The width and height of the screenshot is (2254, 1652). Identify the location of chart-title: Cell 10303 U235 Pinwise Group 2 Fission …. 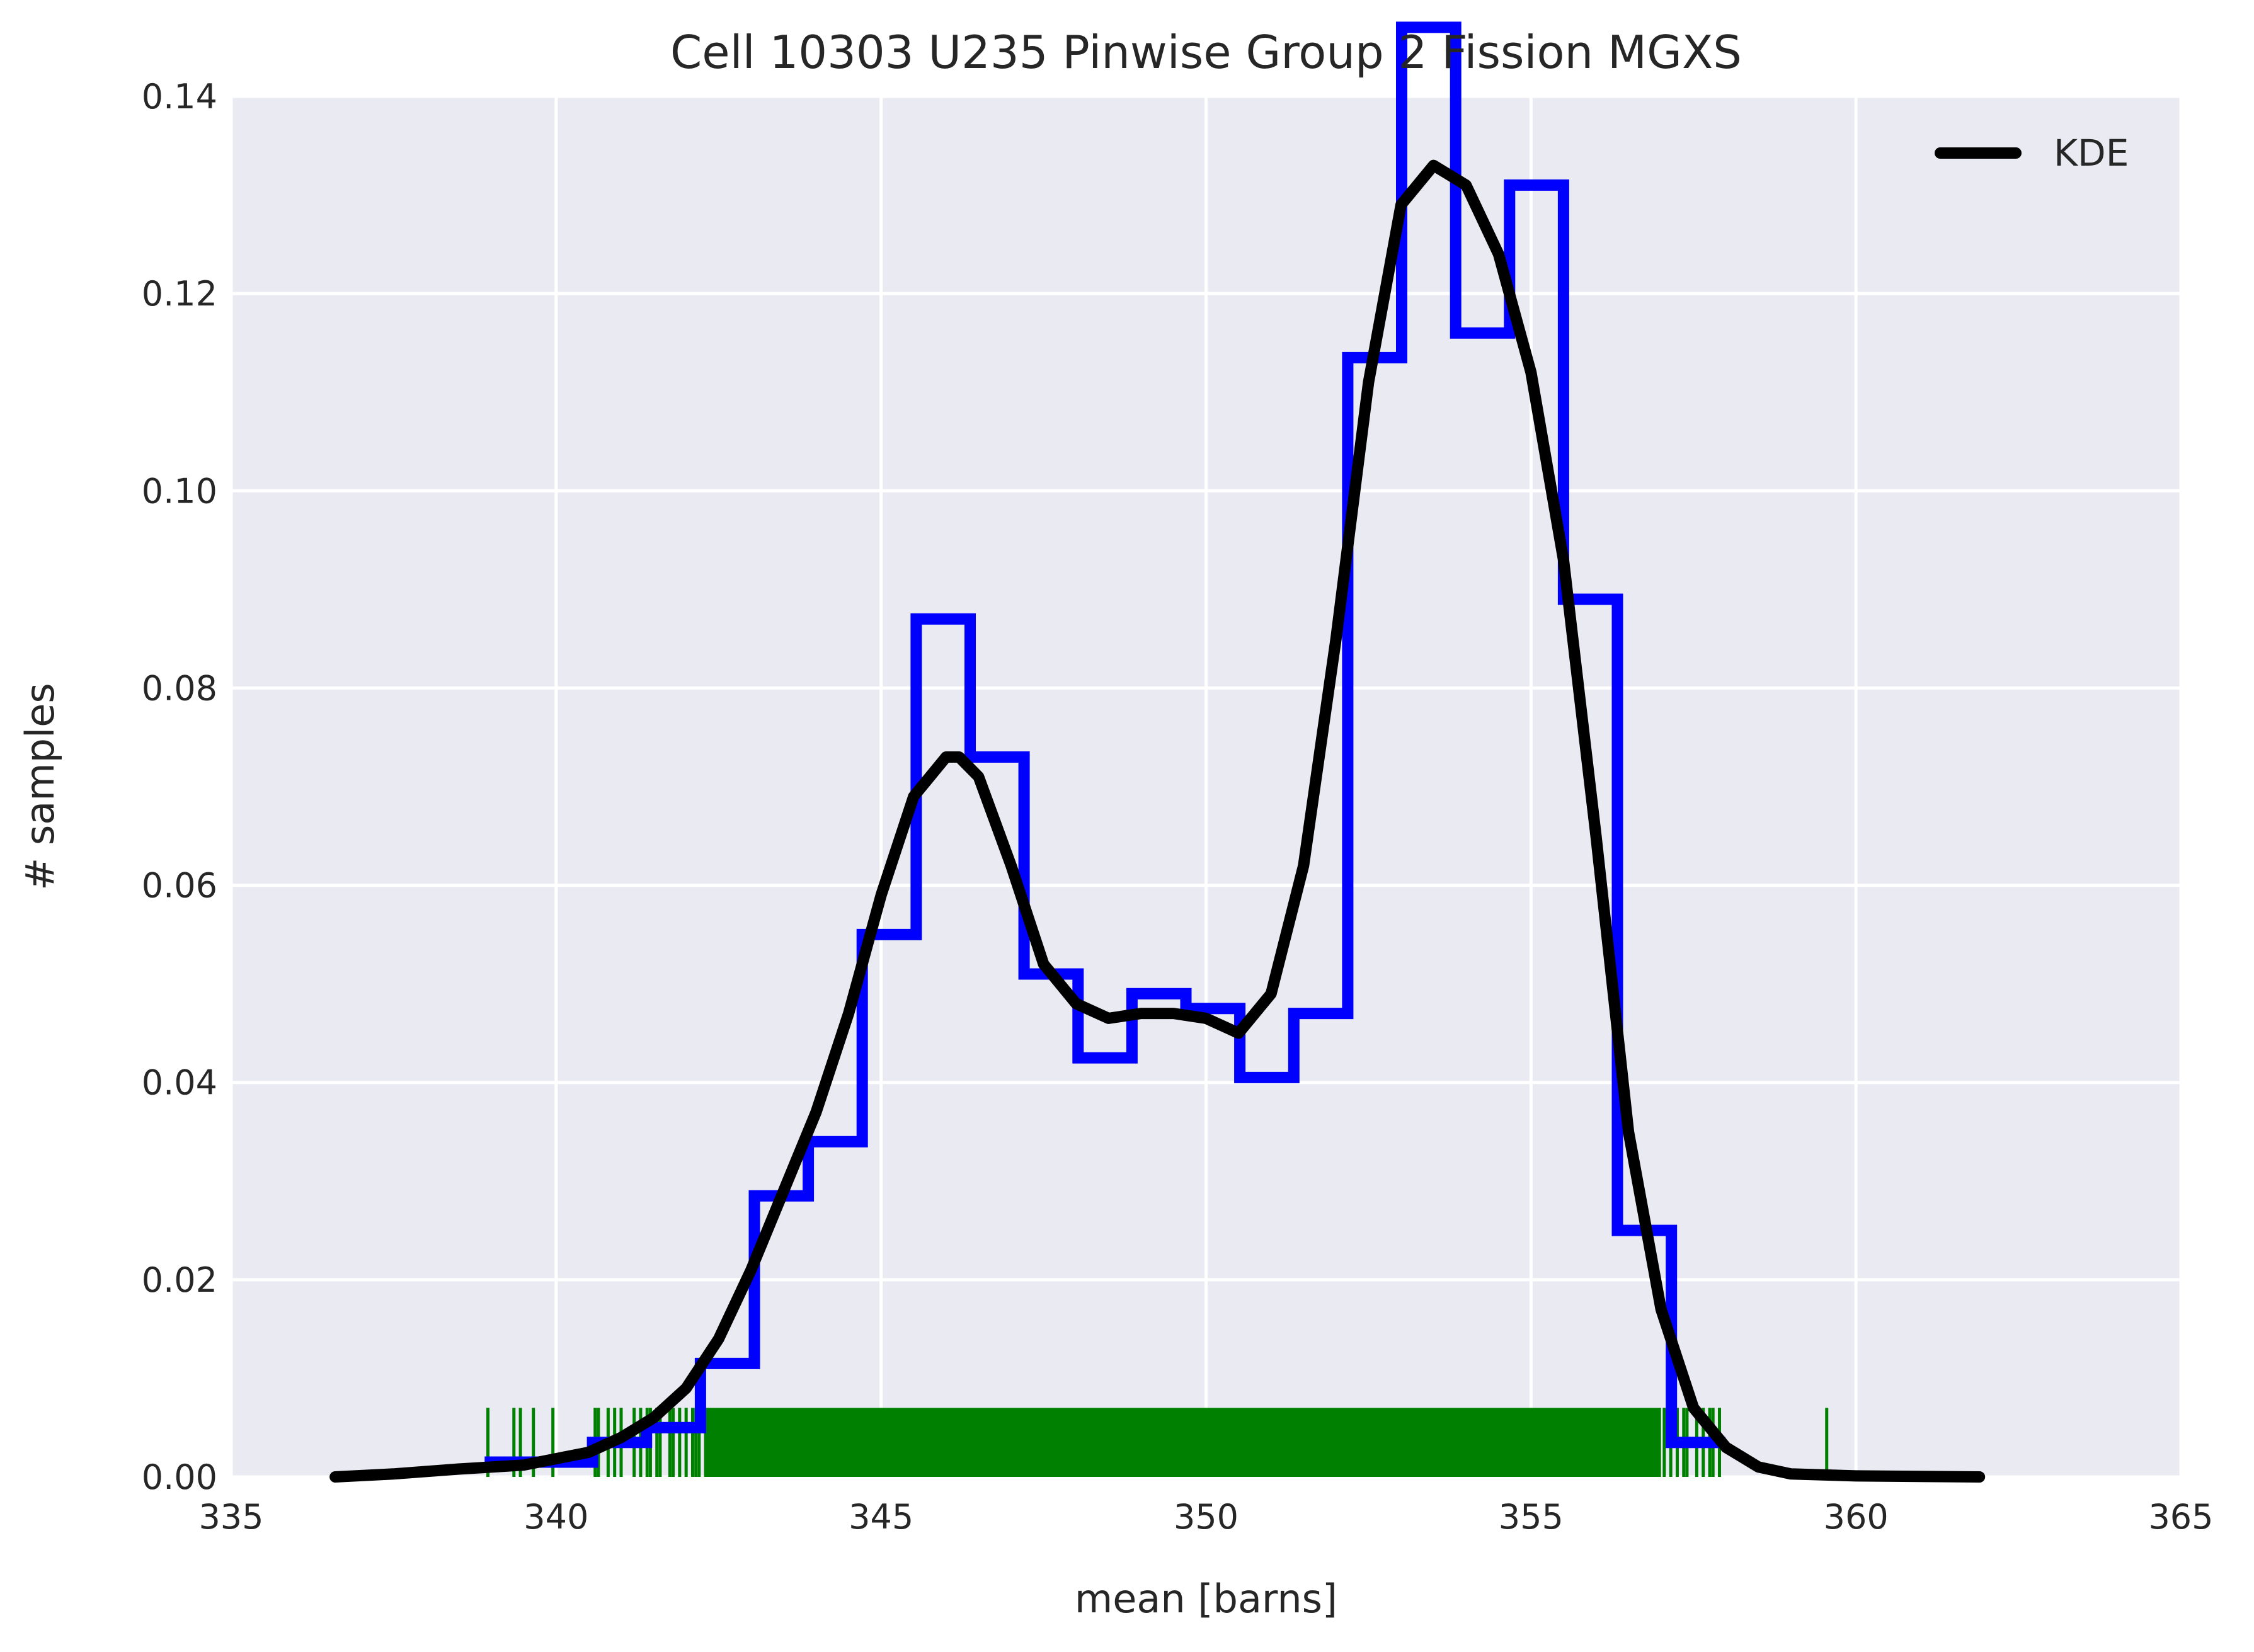
(1206, 53).